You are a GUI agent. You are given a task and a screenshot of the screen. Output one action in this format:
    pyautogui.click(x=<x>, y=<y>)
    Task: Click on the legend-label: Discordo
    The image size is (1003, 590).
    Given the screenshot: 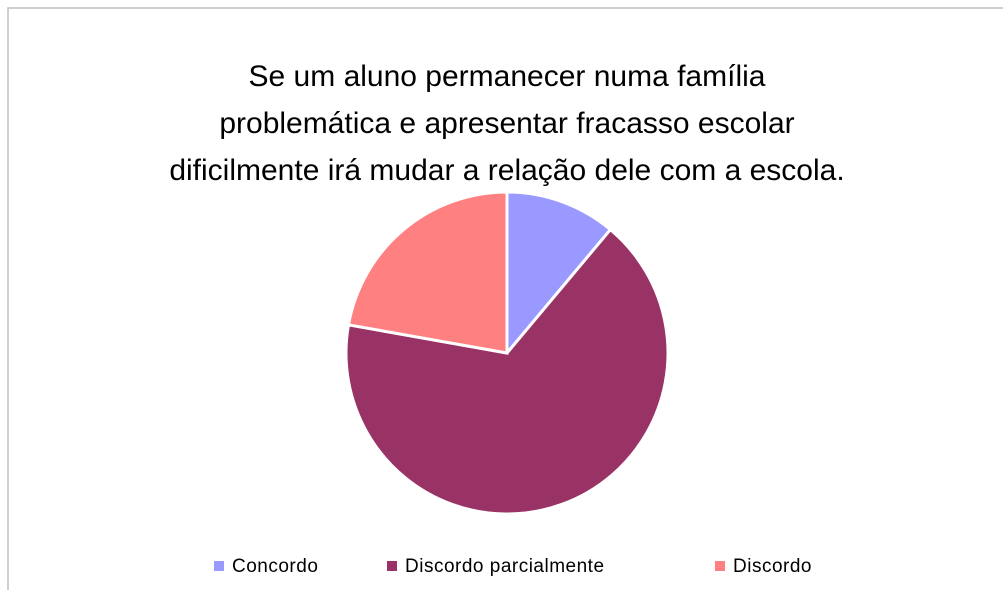 What is the action you would take?
    pyautogui.click(x=772, y=566)
    